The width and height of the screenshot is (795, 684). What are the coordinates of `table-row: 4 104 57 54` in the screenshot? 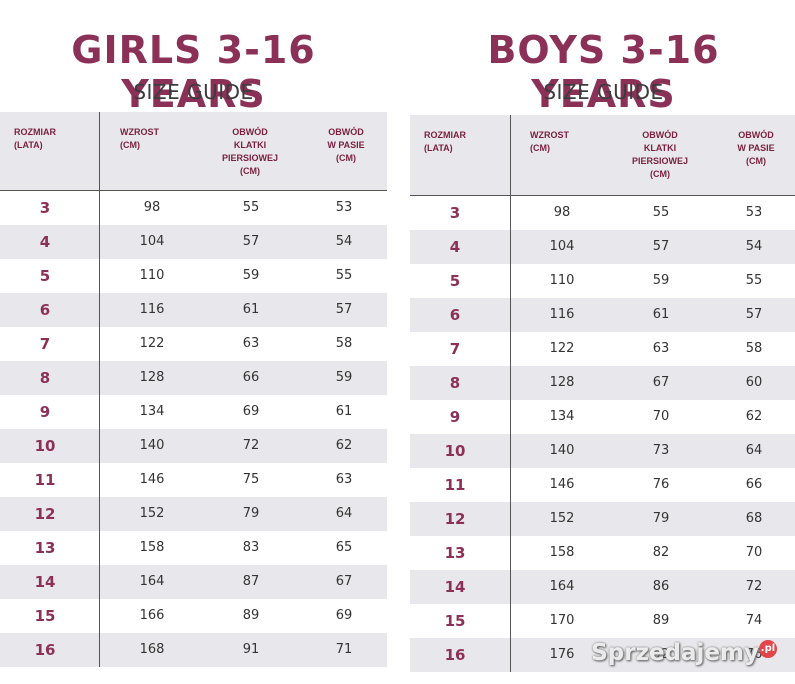 It's located at (193, 242).